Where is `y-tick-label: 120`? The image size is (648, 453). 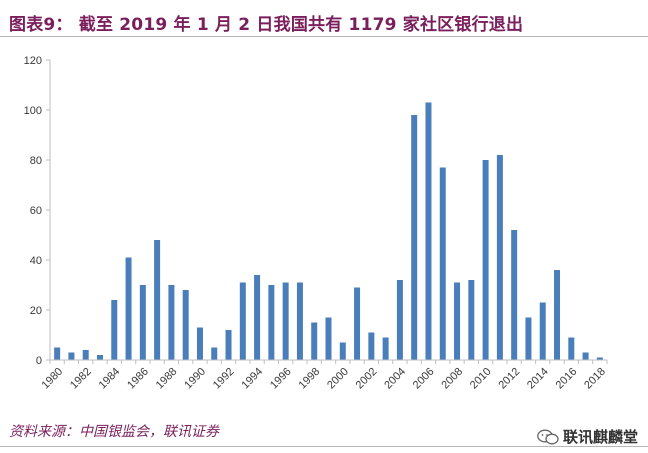
y-tick-label: 120 is located at coordinates (33, 61).